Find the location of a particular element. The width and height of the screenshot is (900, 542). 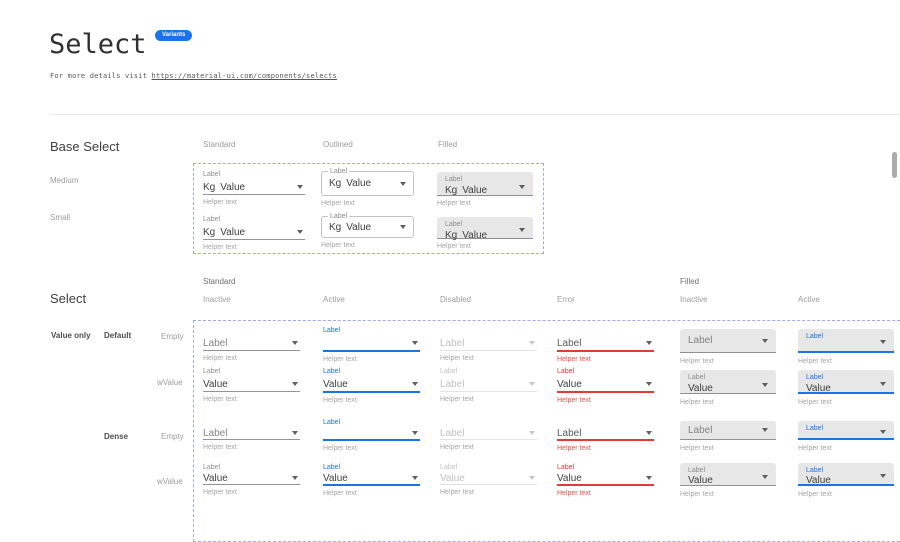

density-label-default: Default is located at coordinates (118, 335).